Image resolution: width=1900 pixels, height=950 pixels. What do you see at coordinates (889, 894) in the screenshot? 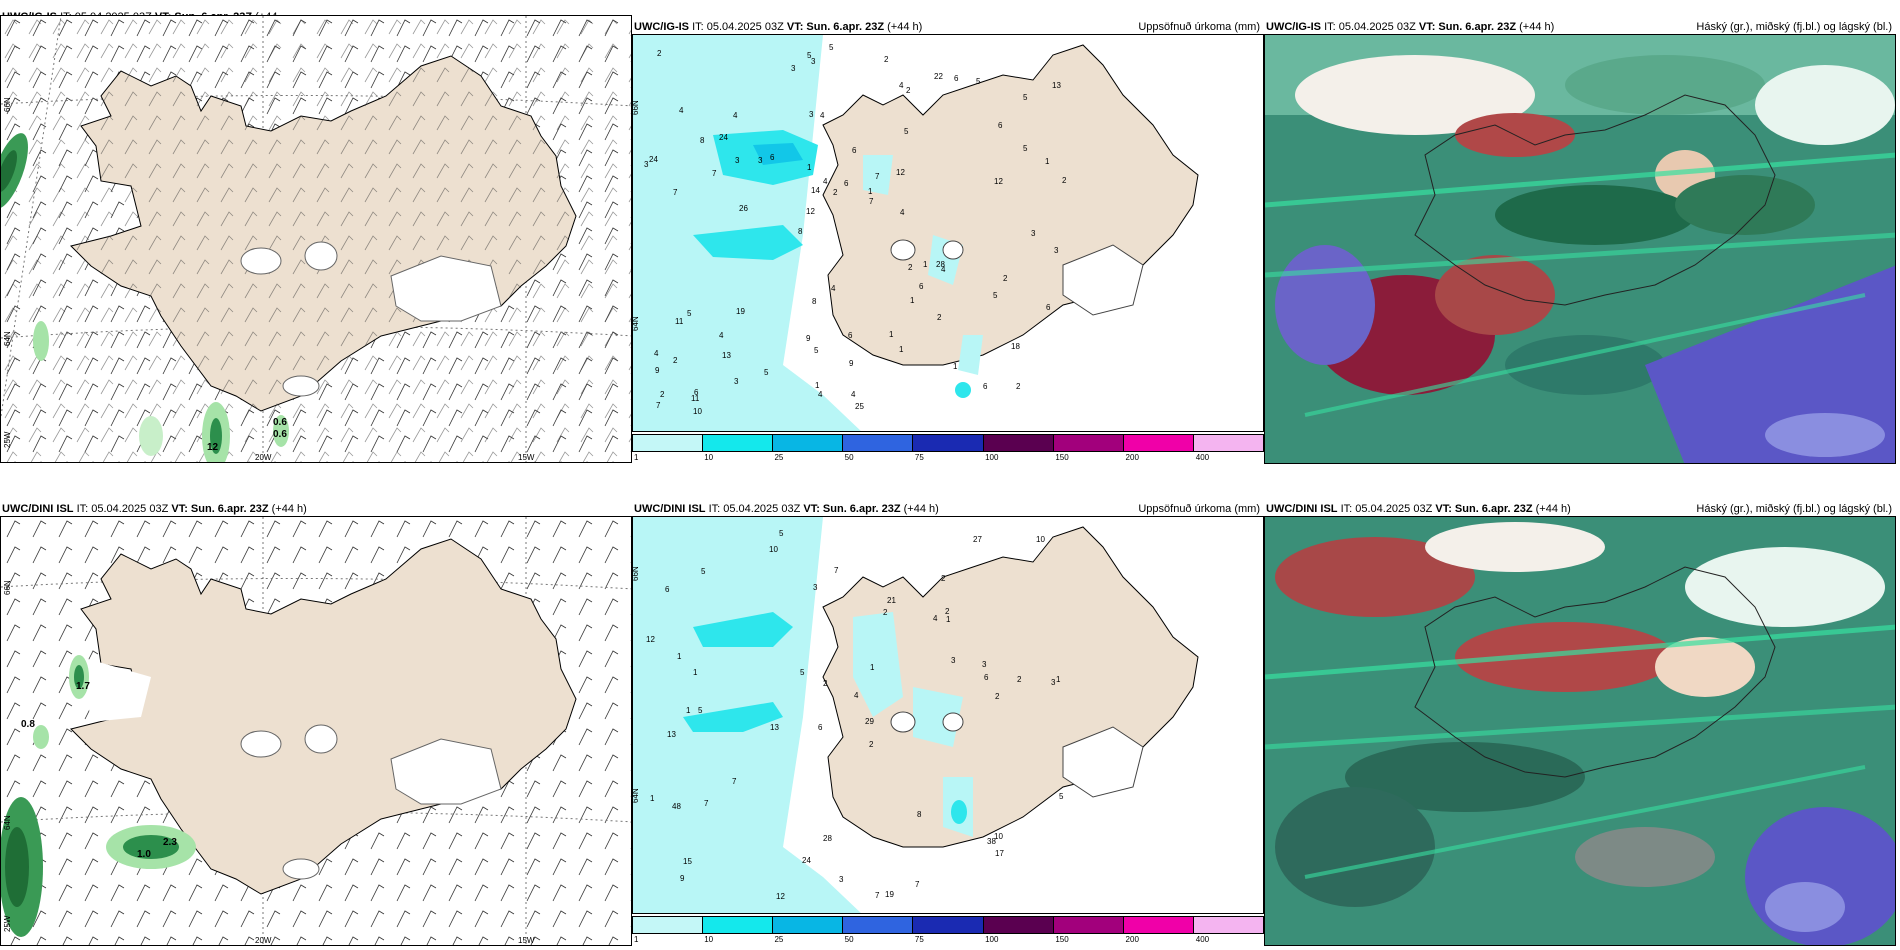
I see `precip-value: 19` at bounding box center [889, 894].